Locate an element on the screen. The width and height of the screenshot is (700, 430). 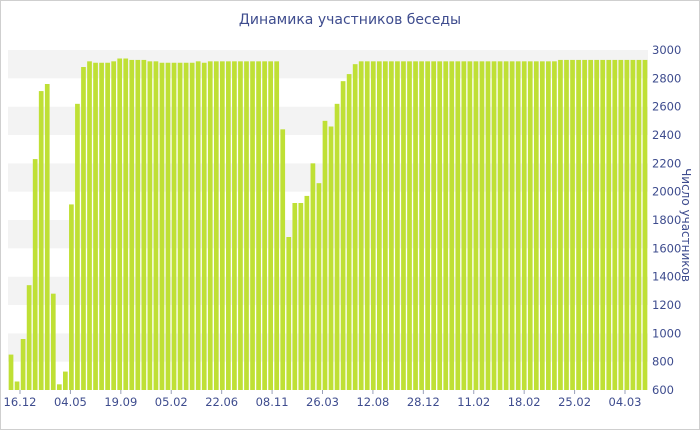
x-tick-label: 11.02 is located at coordinates (473, 402).